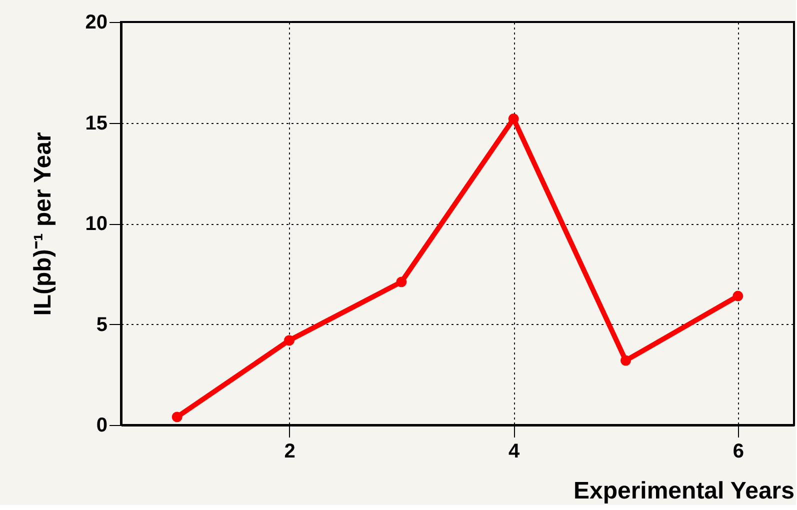  What do you see at coordinates (290, 451) in the screenshot?
I see `x-tick-label: 2` at bounding box center [290, 451].